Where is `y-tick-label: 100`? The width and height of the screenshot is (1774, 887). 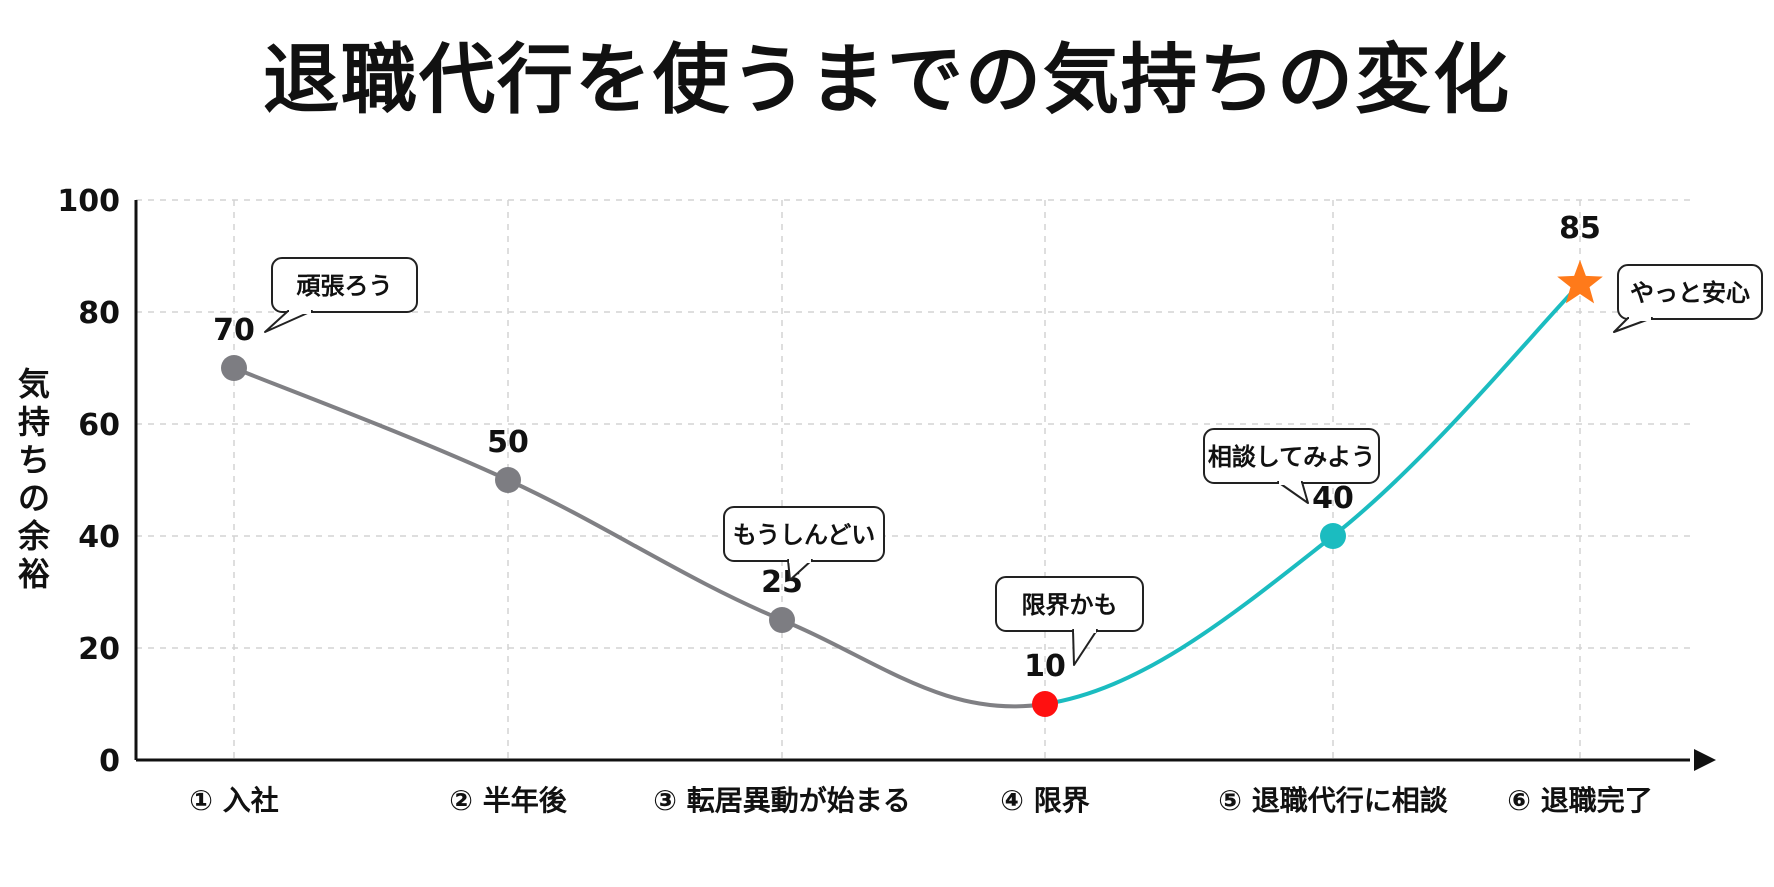
y-tick-label: 100 is located at coordinates (88, 201).